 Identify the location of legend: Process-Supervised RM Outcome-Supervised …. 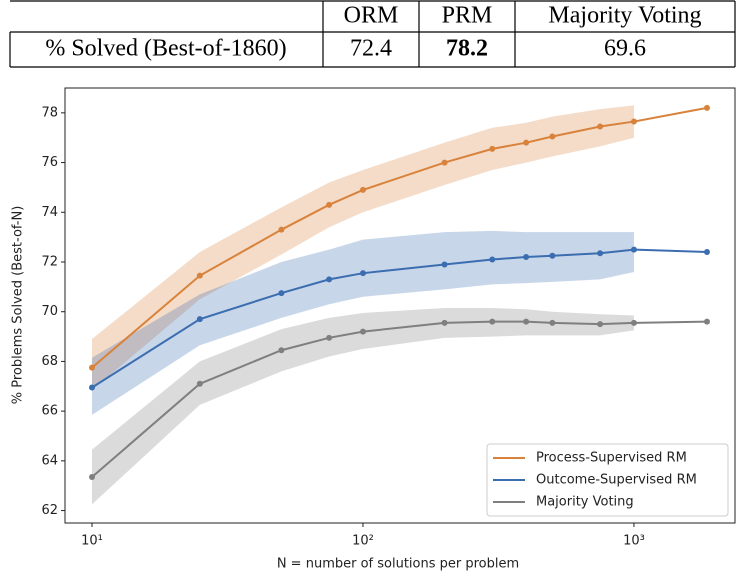
(607, 480).